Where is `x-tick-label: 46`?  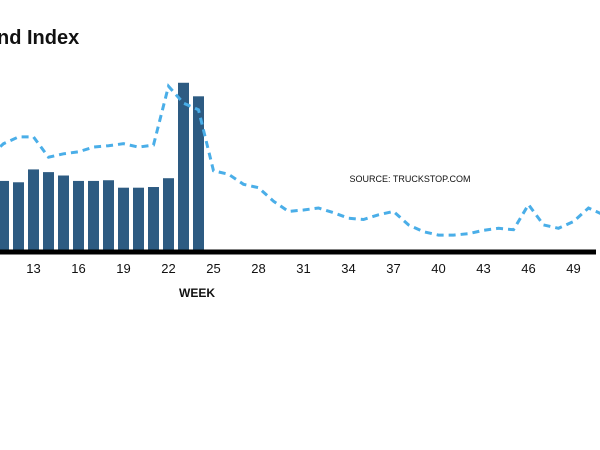 x-tick-label: 46 is located at coordinates (528, 268).